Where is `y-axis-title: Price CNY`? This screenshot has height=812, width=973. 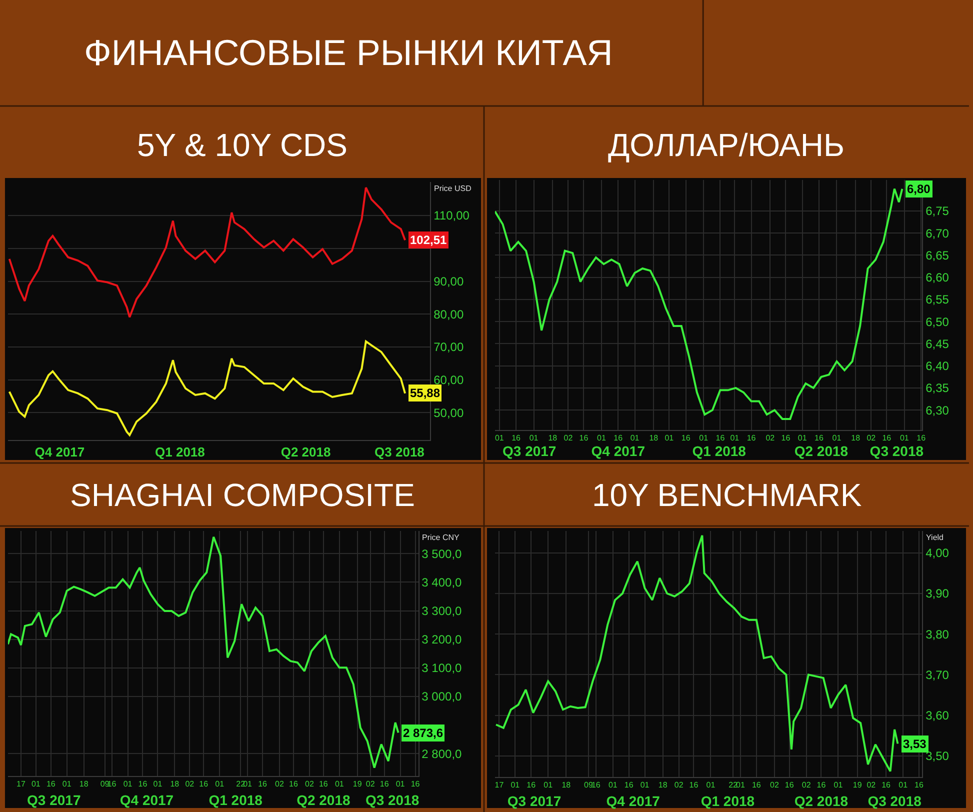 y-axis-title: Price CNY is located at coordinates (441, 537).